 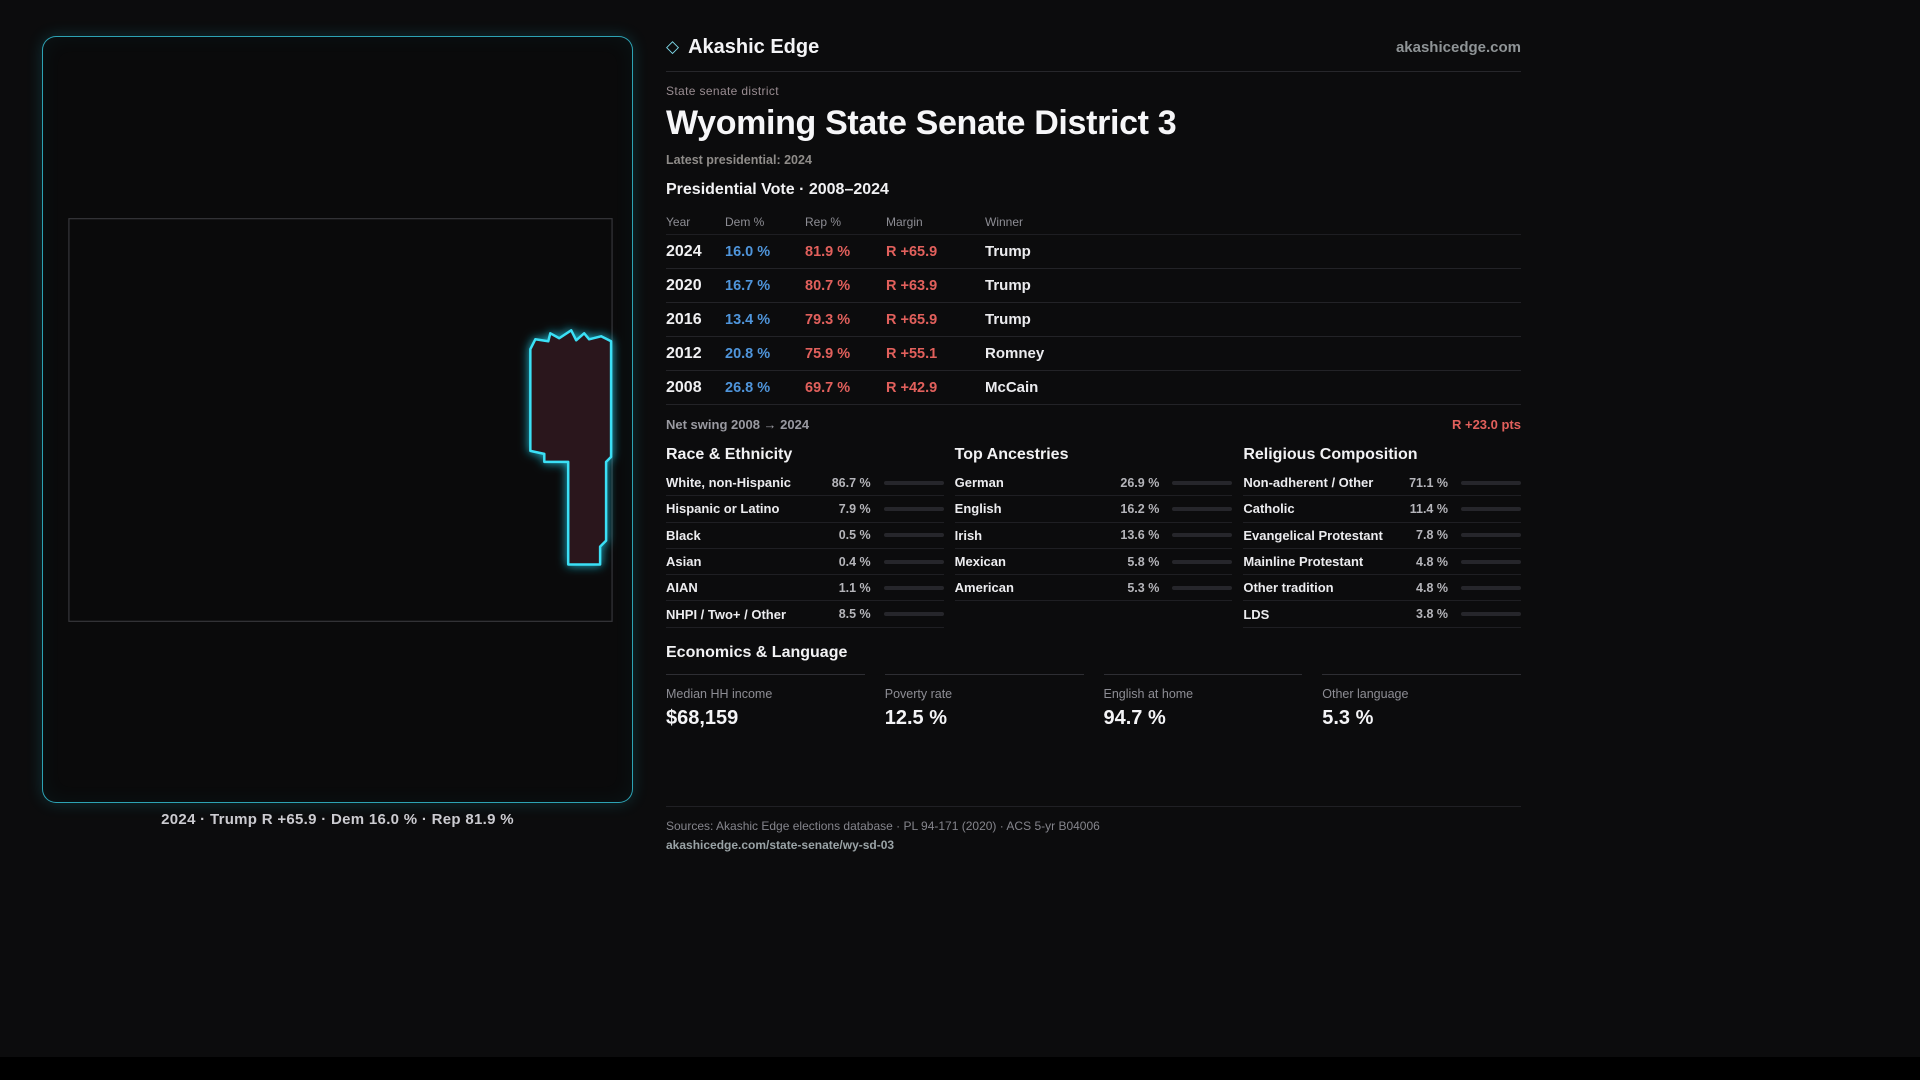 I want to click on stat-label: Evangelical Protestant, so click(x=1313, y=535).